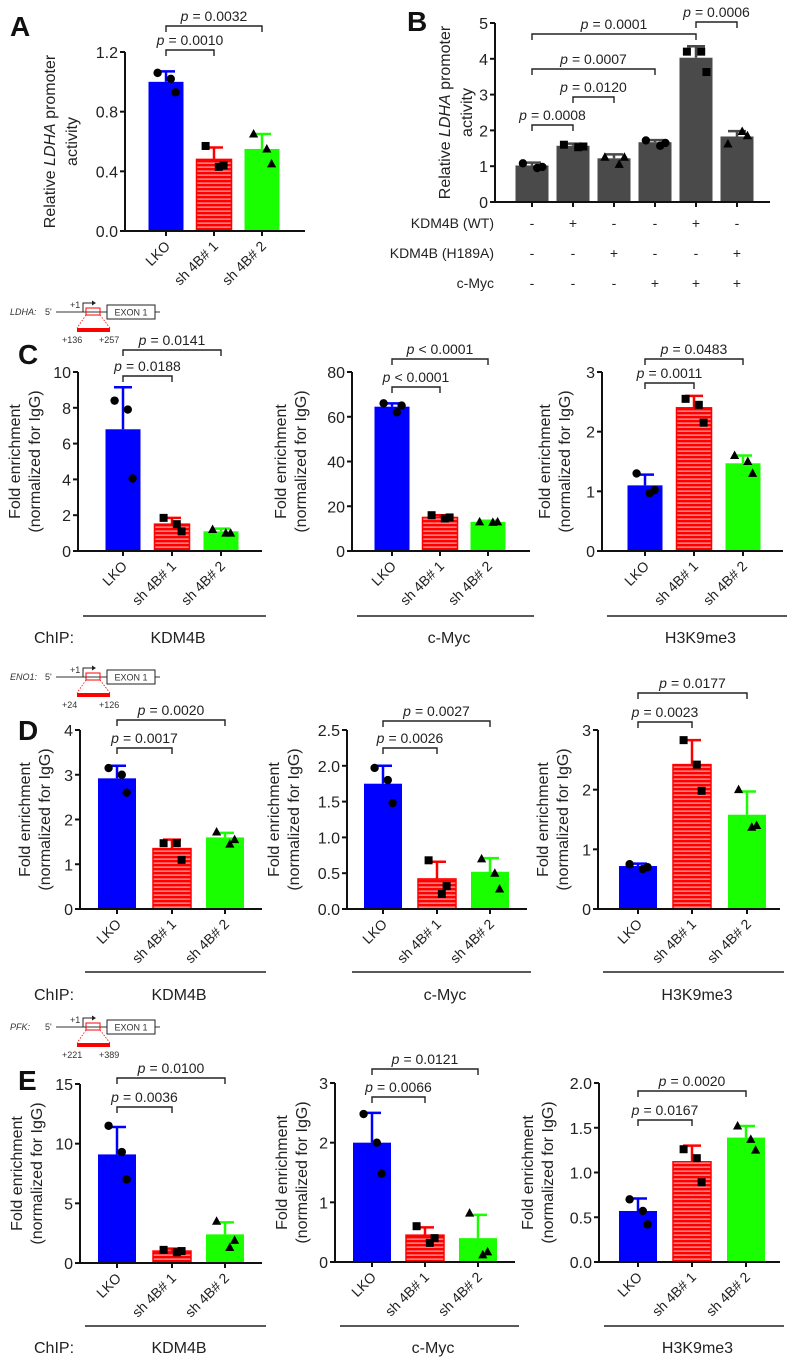  Describe the element at coordinates (87, 1022) in the screenshot. I see `tss-arrow-icon` at that location.